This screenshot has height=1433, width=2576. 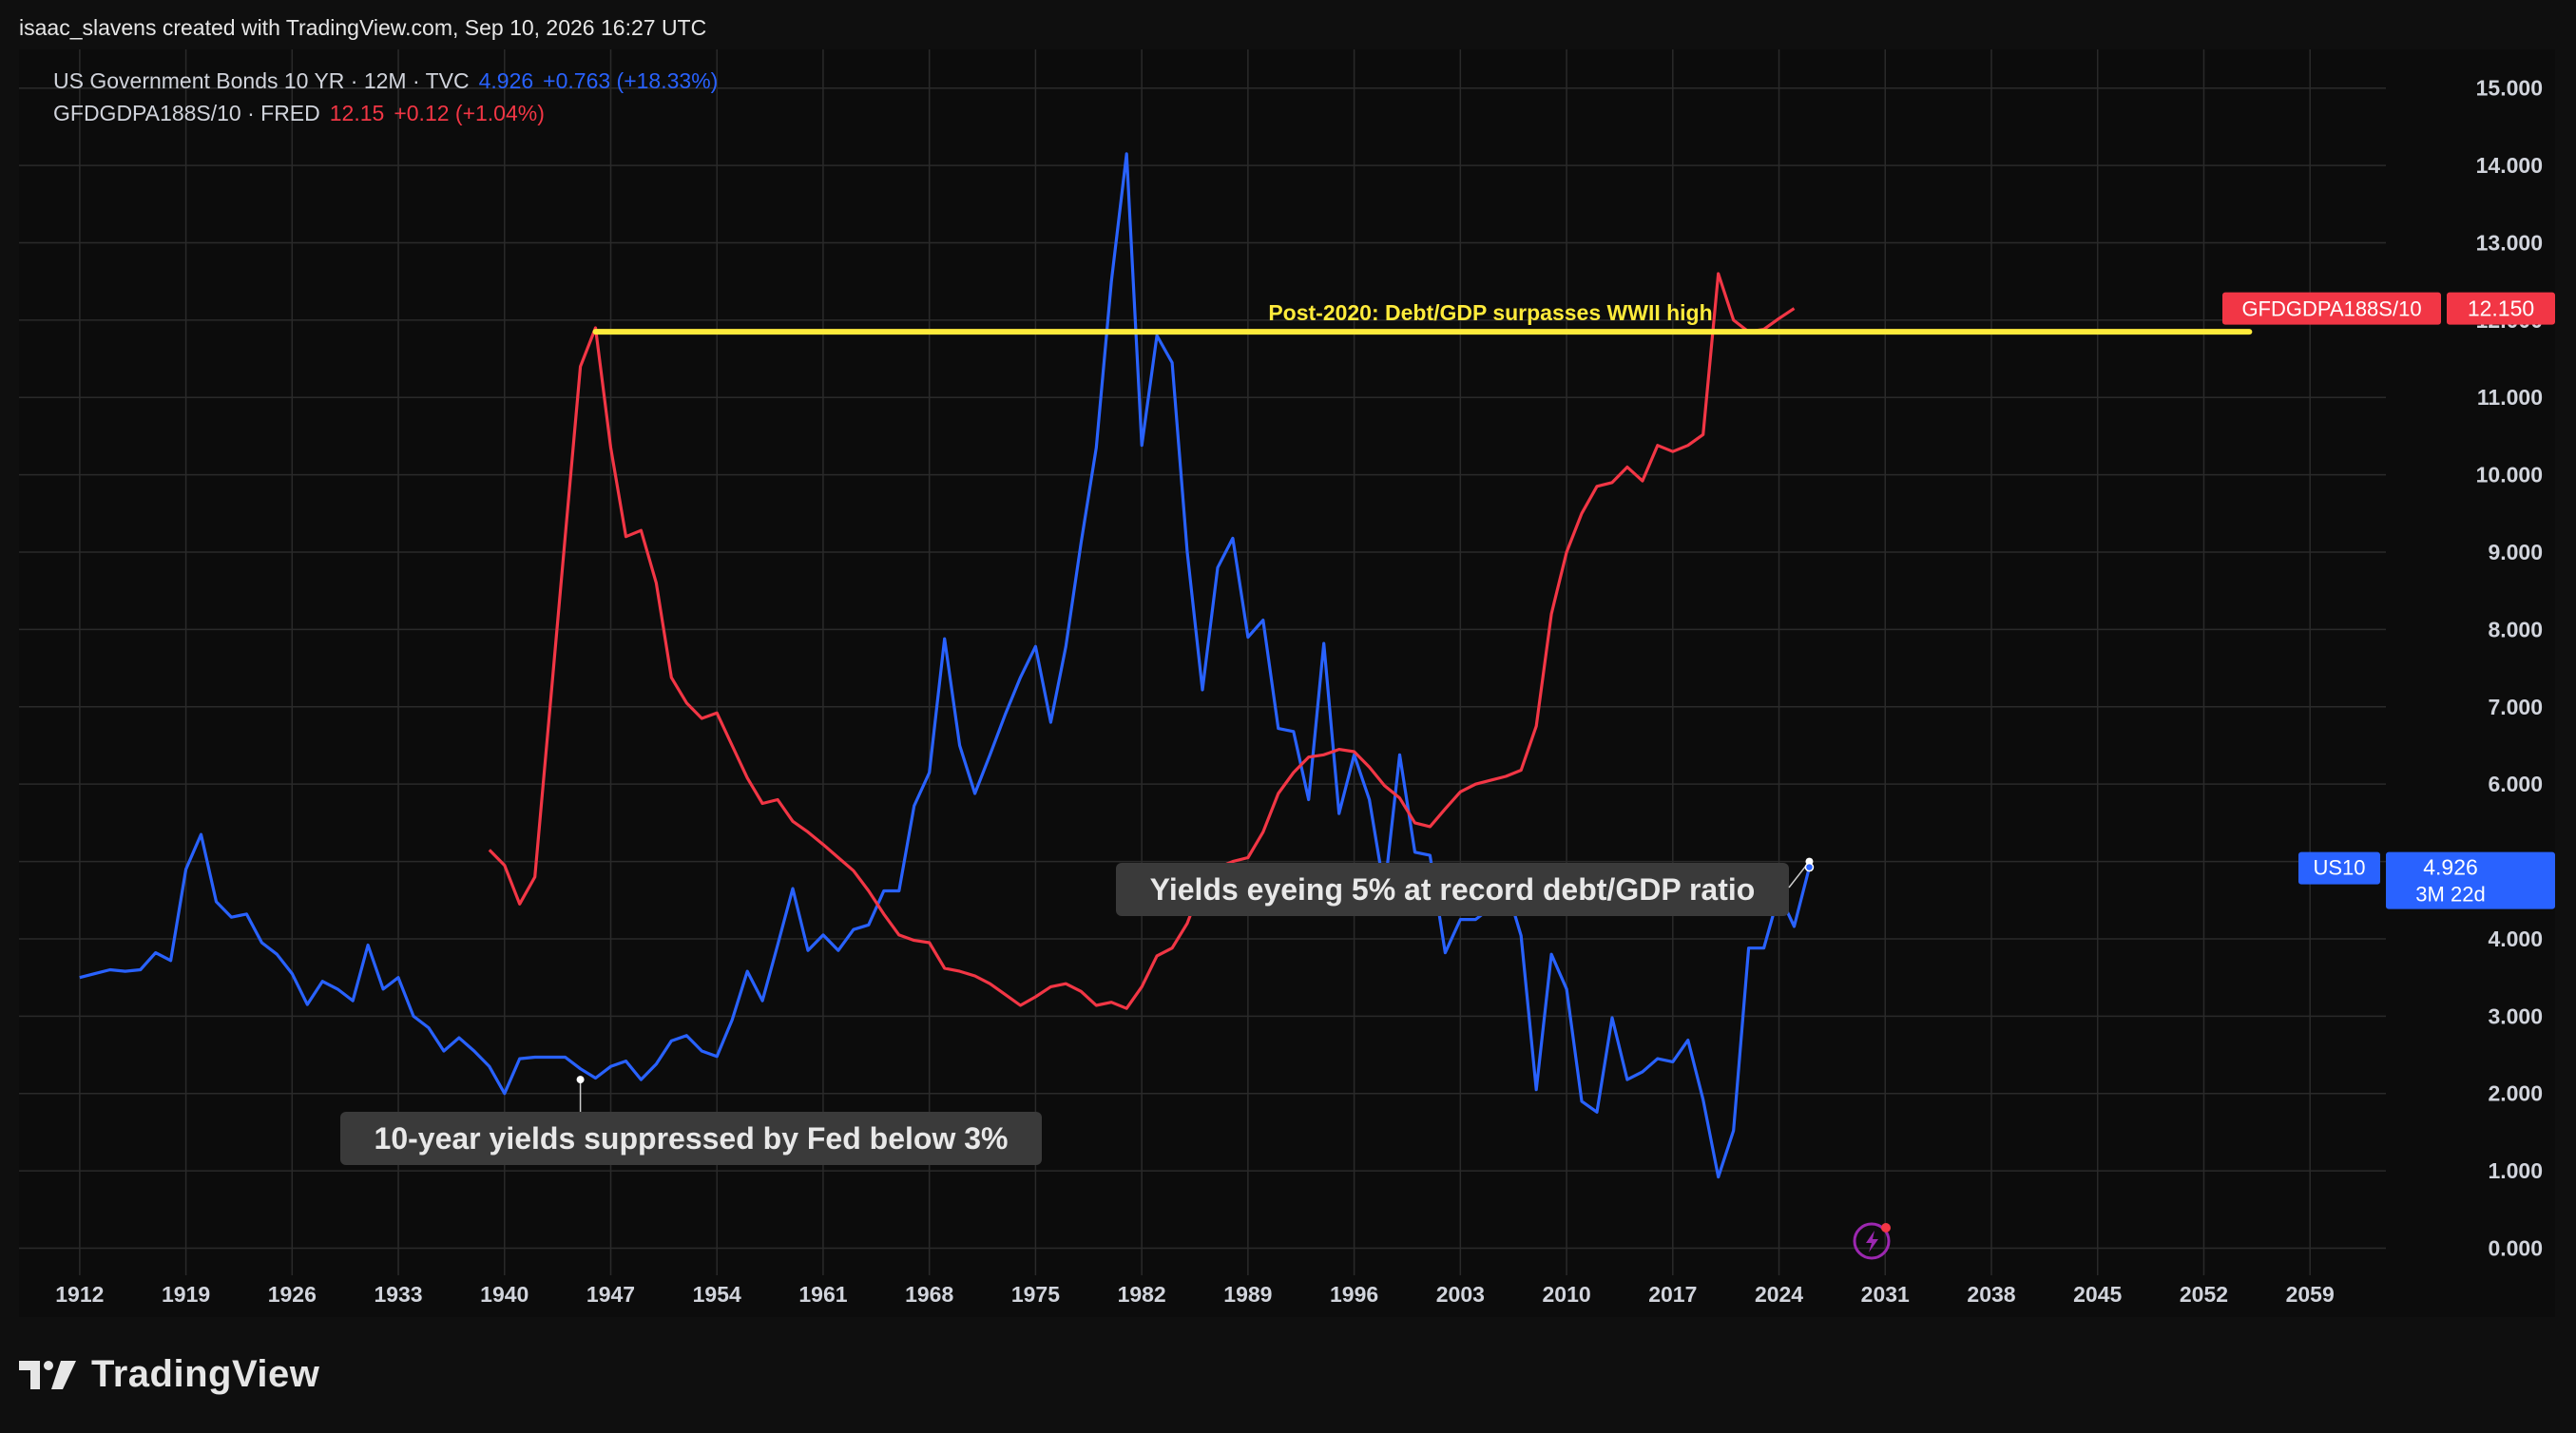 What do you see at coordinates (1142, 1294) in the screenshot?
I see `x-tick-label: 1982` at bounding box center [1142, 1294].